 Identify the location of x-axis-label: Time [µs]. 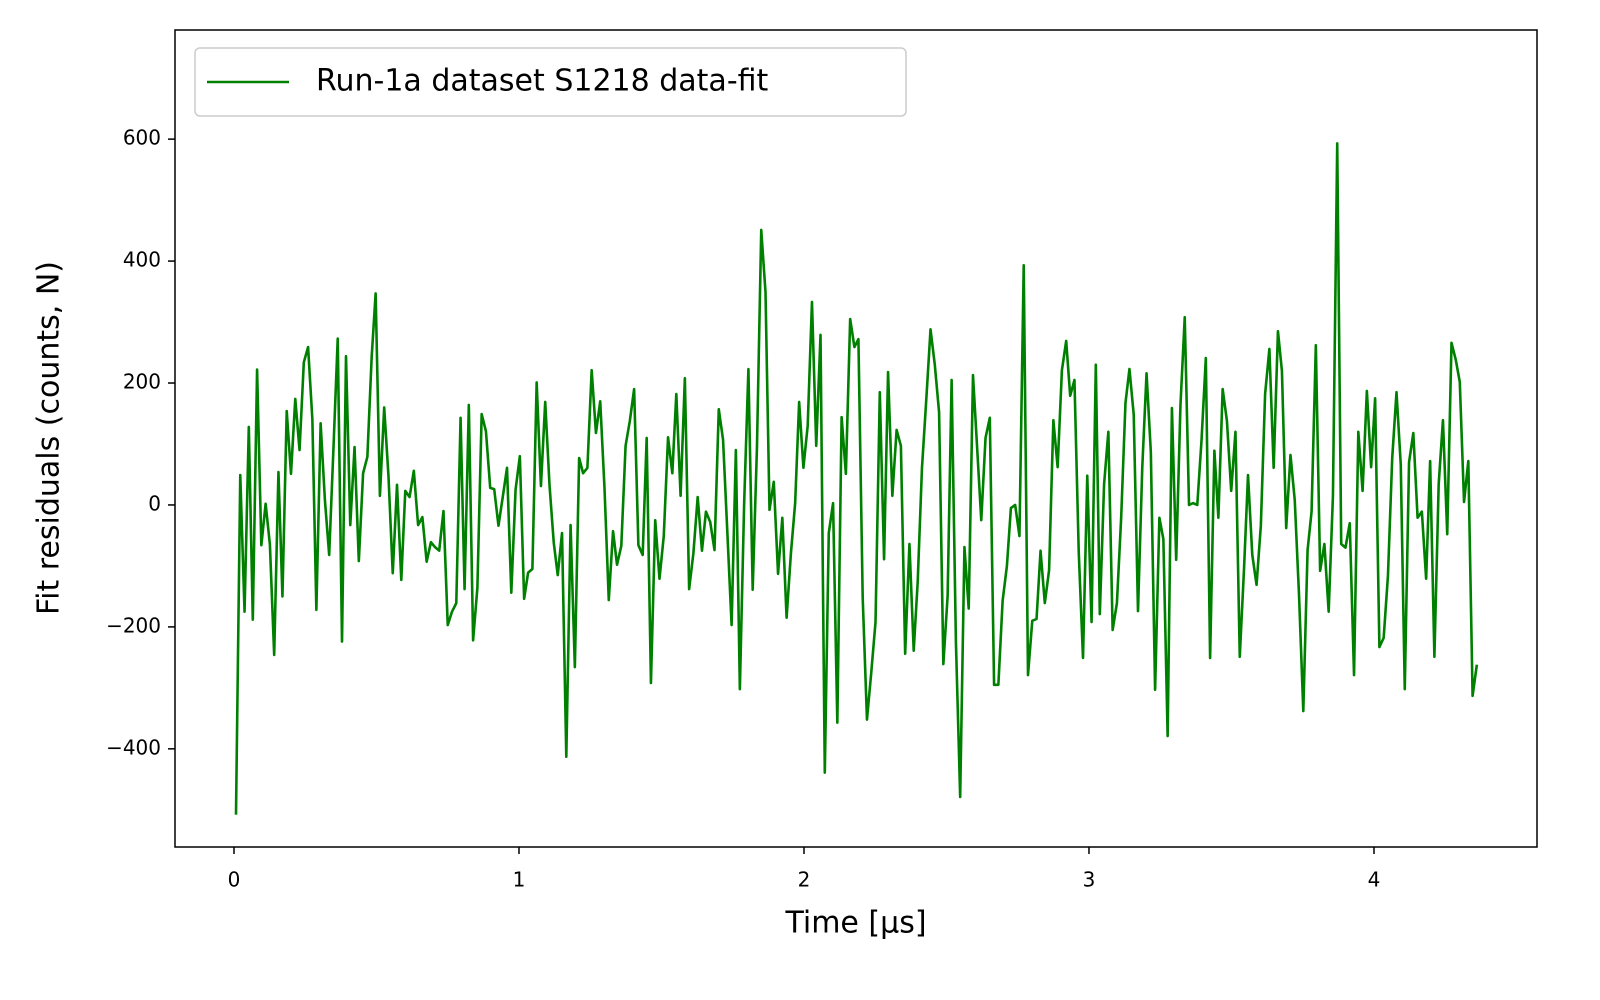
(855, 923).